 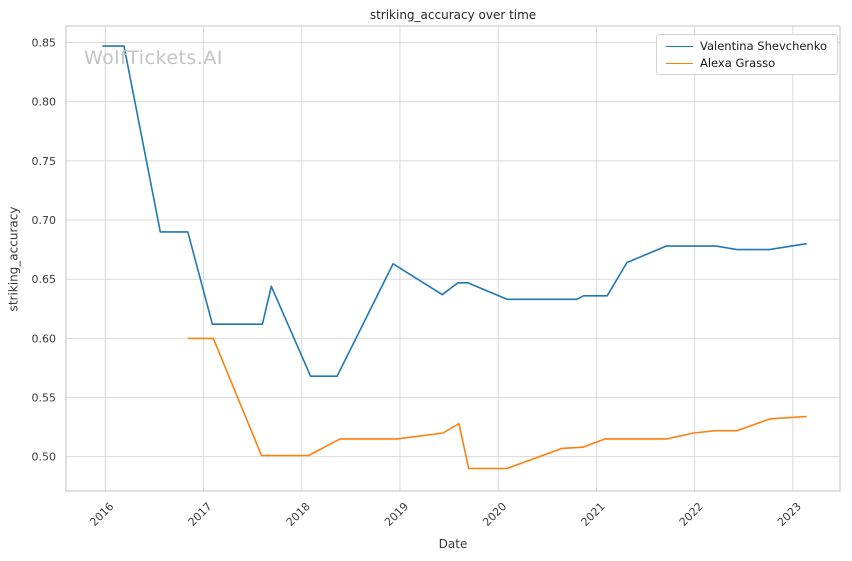 What do you see at coordinates (44, 161) in the screenshot?
I see `y-tick-label: 0.75` at bounding box center [44, 161].